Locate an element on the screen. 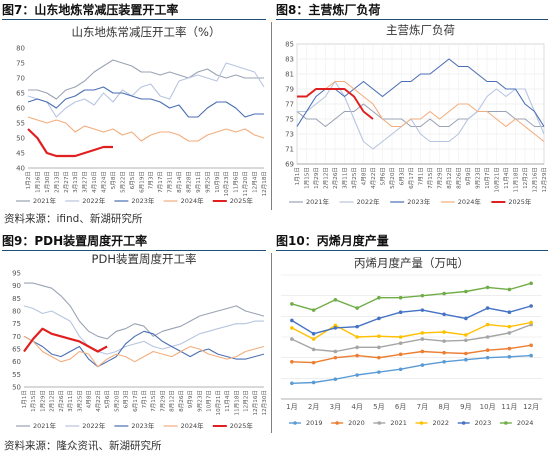 This screenshot has height=456, width=550. y-tick-label: 75 is located at coordinates (289, 120).